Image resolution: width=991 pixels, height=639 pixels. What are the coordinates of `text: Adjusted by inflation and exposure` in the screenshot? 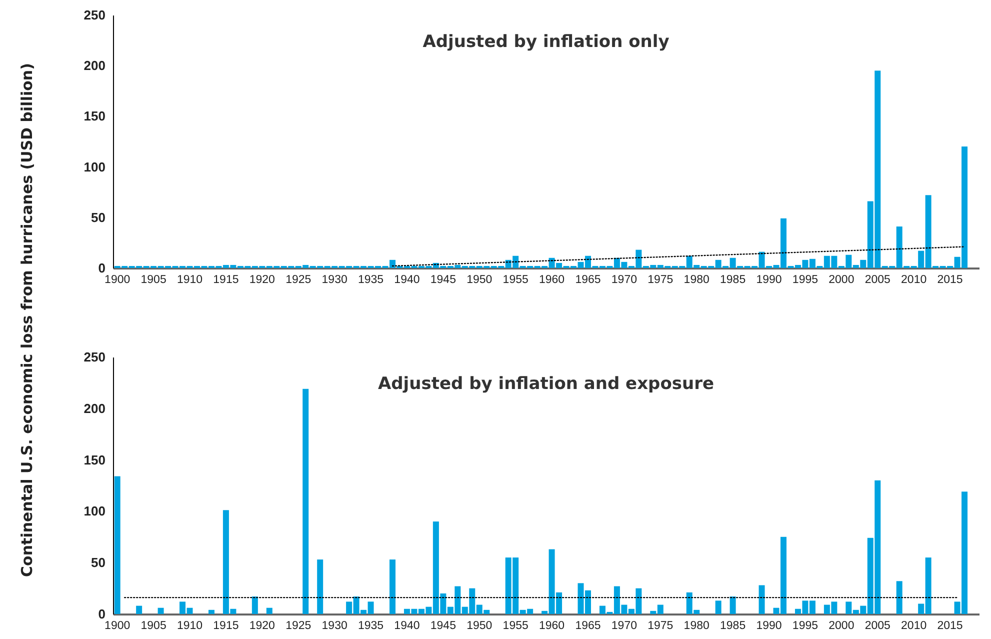 It's located at (546, 384).